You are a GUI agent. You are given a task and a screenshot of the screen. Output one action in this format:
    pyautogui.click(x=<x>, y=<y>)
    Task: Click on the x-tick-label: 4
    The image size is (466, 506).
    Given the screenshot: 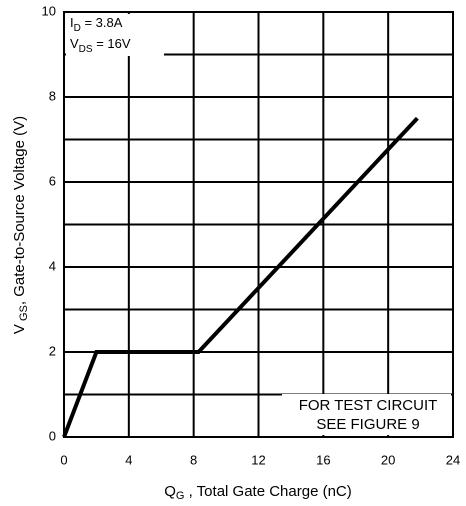 What is the action you would take?
    pyautogui.click(x=128, y=459)
    